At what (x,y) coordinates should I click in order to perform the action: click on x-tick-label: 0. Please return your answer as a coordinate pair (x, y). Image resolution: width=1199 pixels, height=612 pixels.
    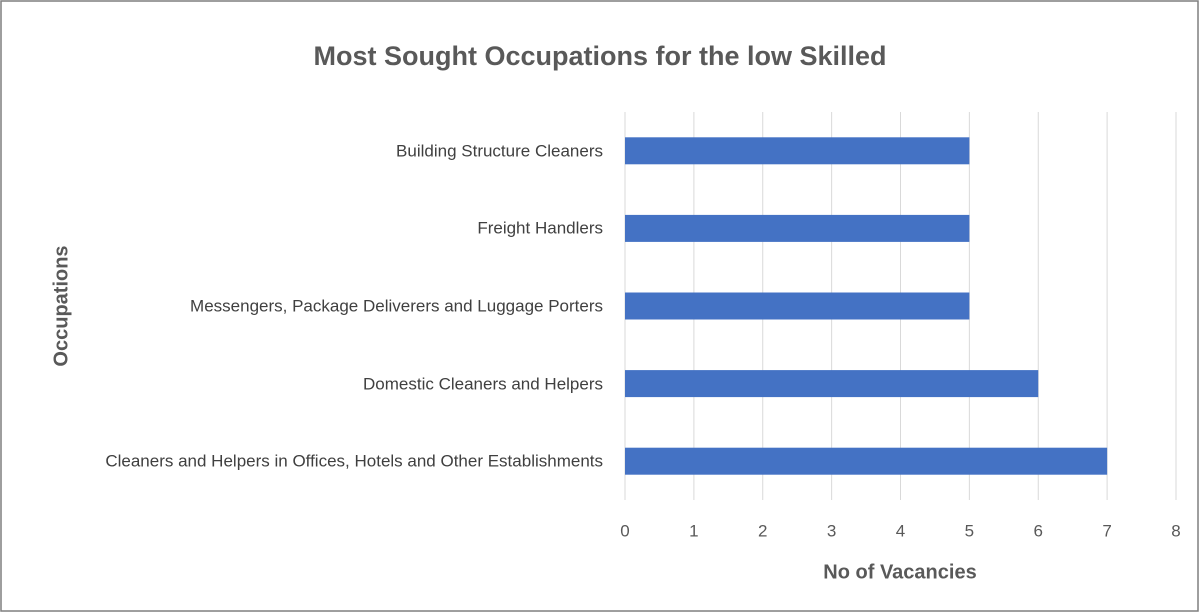
    Looking at the image, I should click on (624, 530).